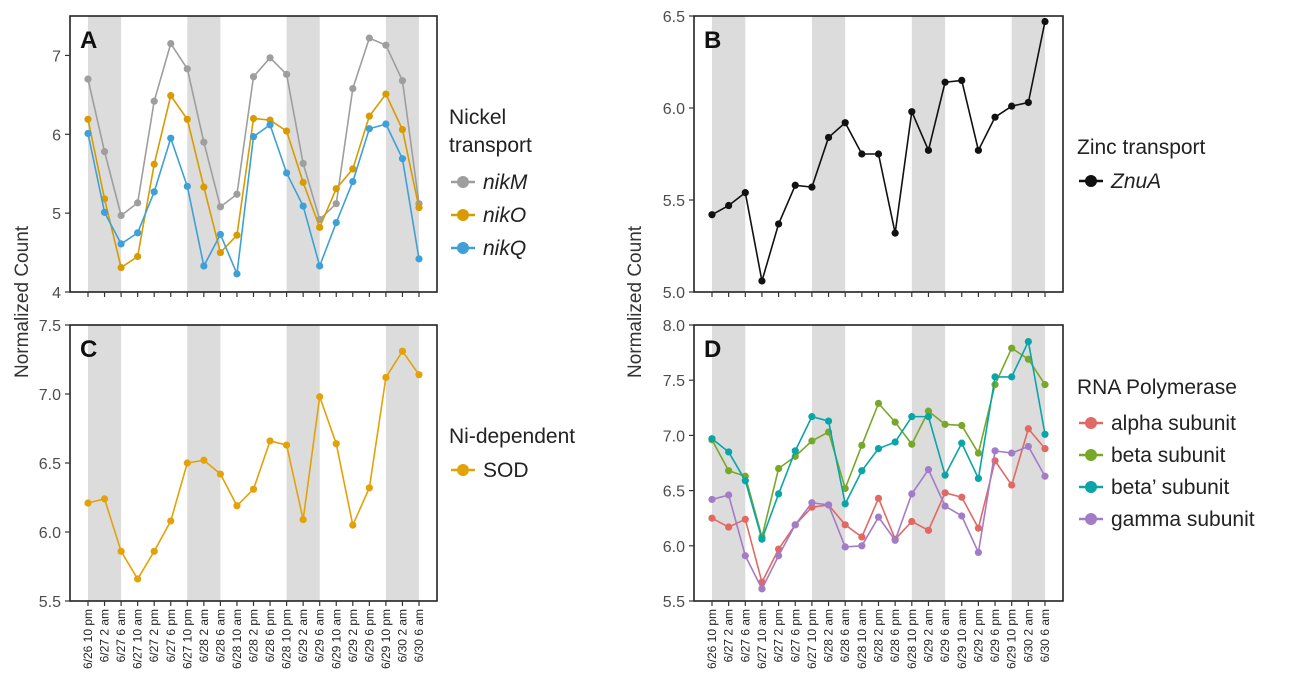 Image resolution: width=1305 pixels, height=682 pixels. I want to click on x-tick-label: 6/27 2 am, so click(729, 635).